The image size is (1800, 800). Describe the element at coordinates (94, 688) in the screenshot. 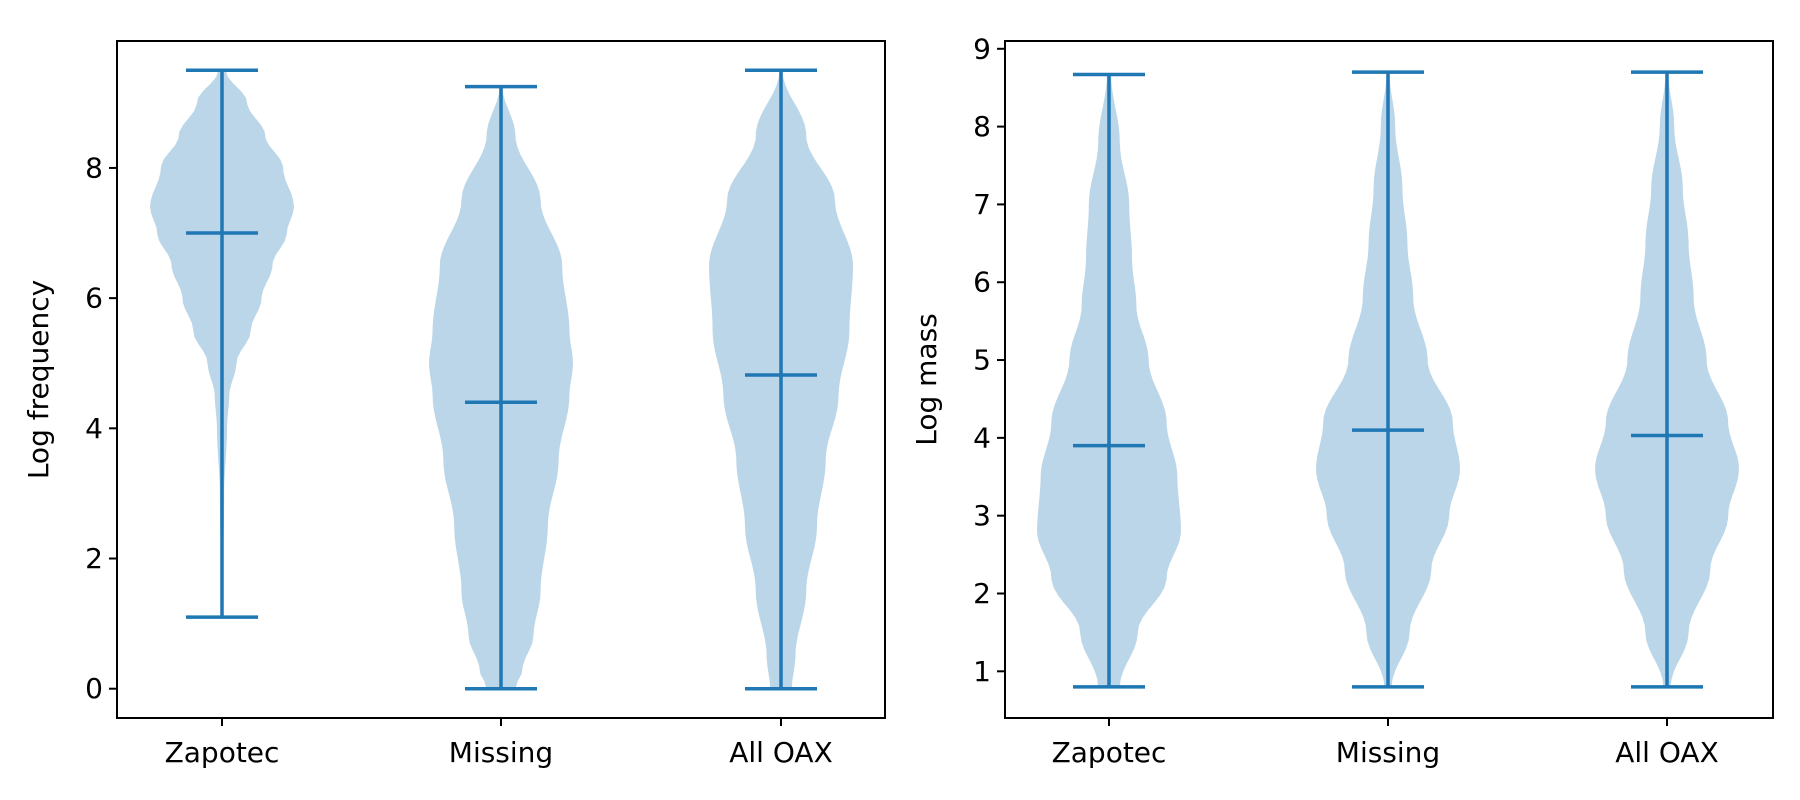

I see `y-tick-label: 0` at that location.